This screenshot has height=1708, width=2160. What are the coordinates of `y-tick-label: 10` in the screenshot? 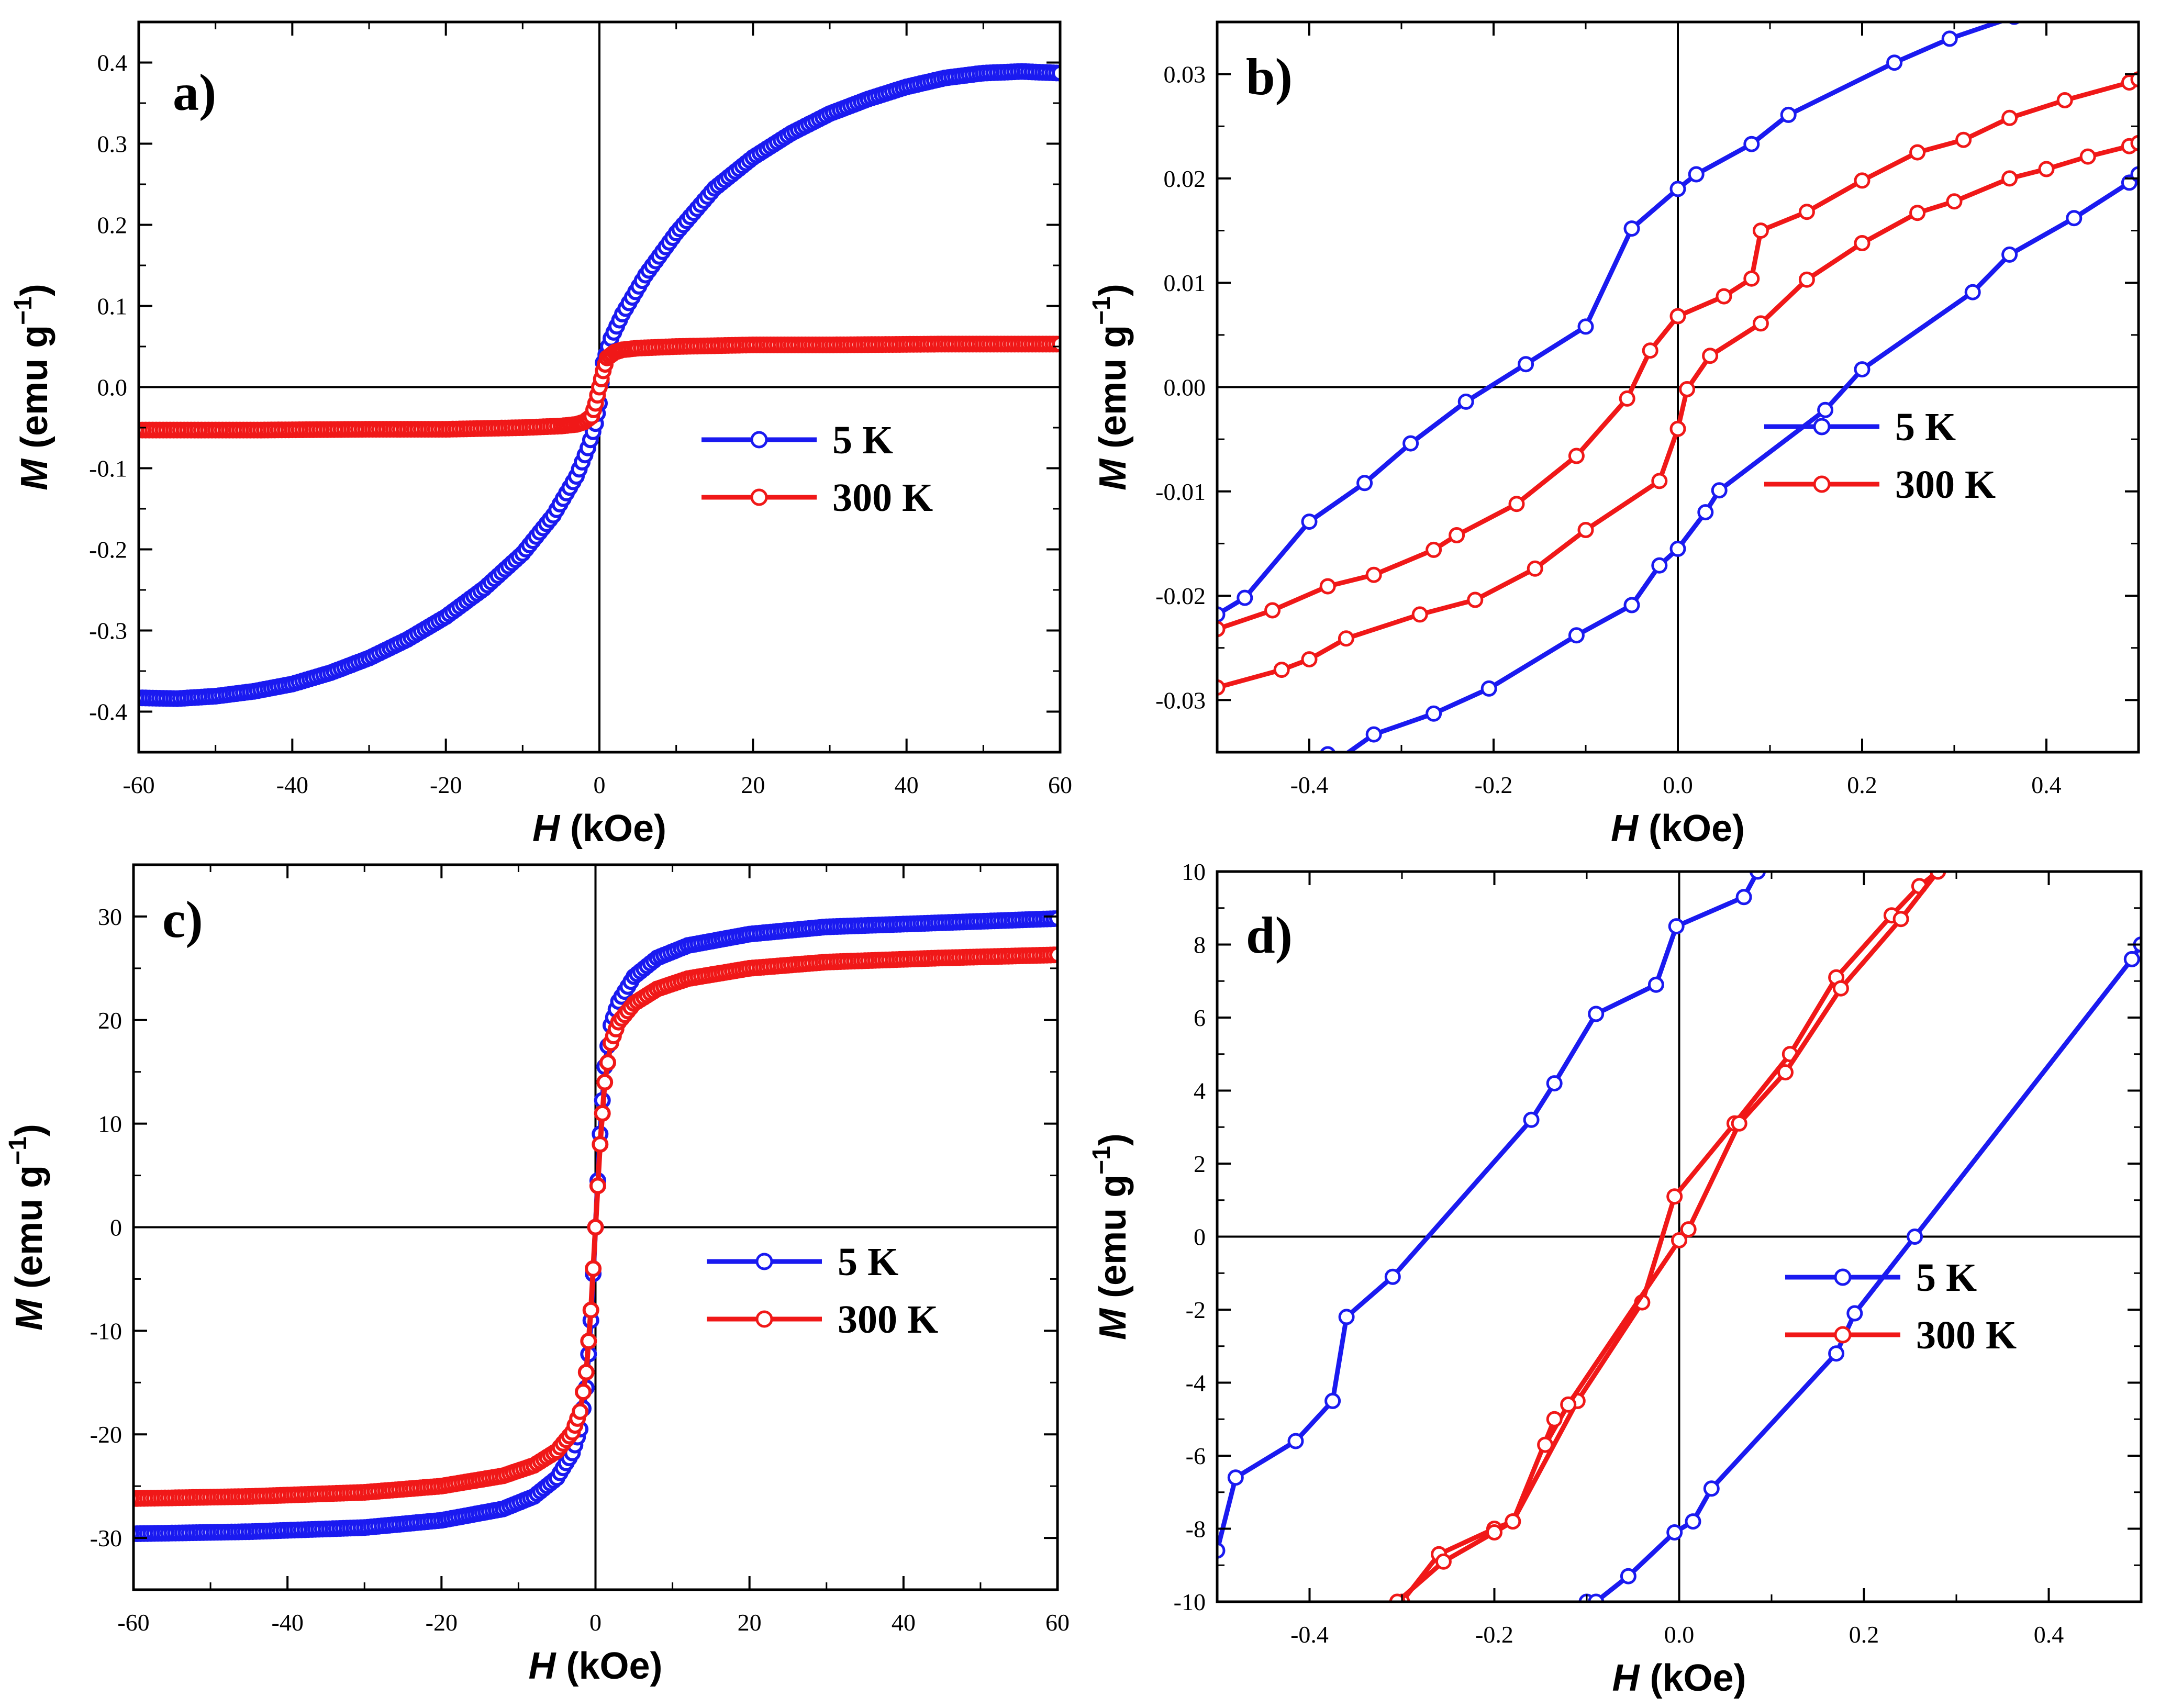 It's located at (110, 1124).